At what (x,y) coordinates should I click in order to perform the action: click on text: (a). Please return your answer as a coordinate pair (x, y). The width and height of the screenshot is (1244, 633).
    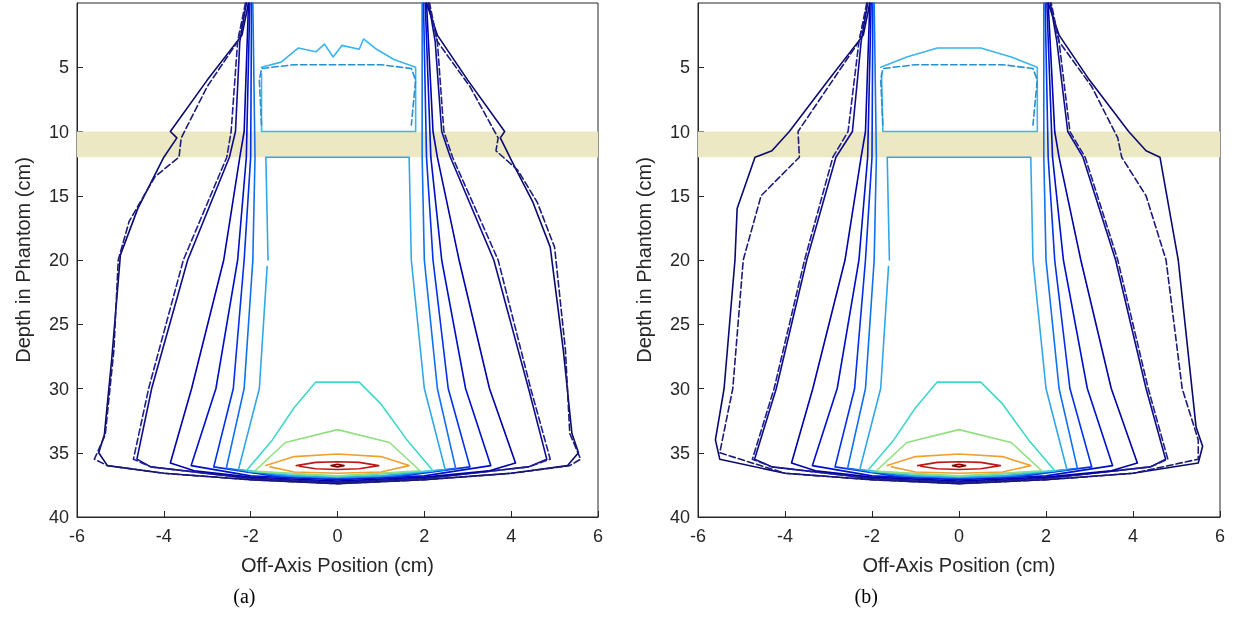
    Looking at the image, I should click on (244, 596).